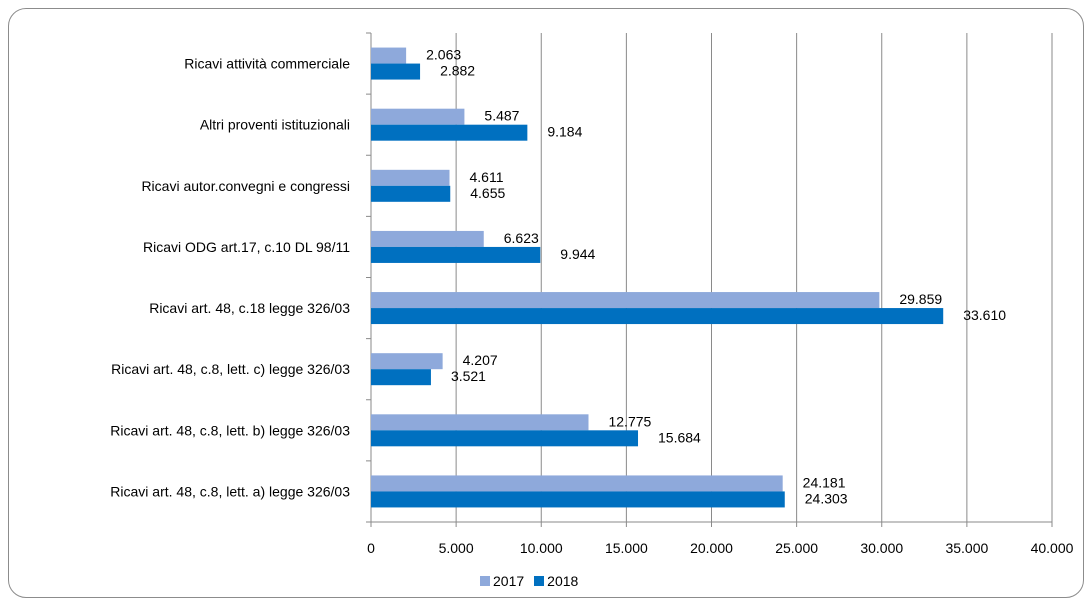 This screenshot has height=599, width=1091. Describe the element at coordinates (563, 581) in the screenshot. I see `legend-label-2018: 2018` at that location.